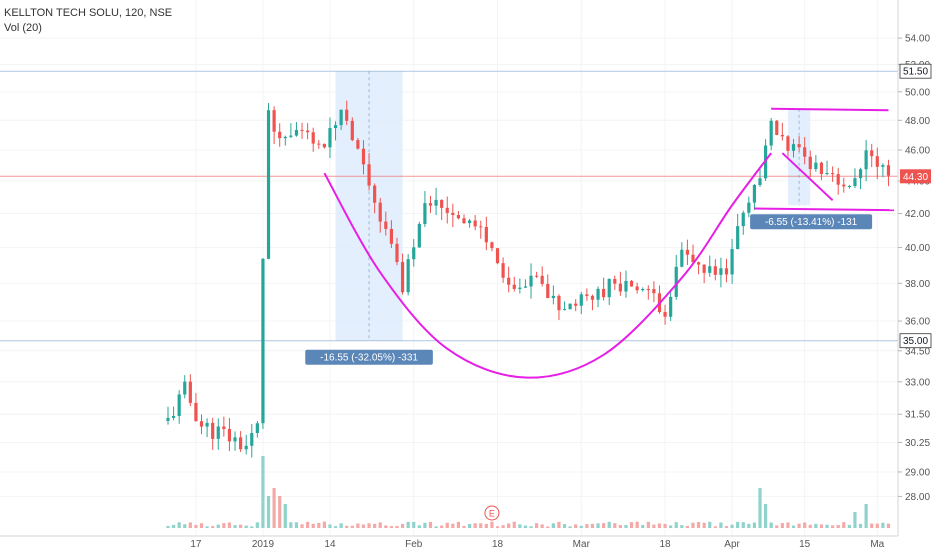 Image resolution: width=932 pixels, height=550 pixels. Describe the element at coordinates (917, 497) in the screenshot. I see `y-tick-label: 28.00` at that location.